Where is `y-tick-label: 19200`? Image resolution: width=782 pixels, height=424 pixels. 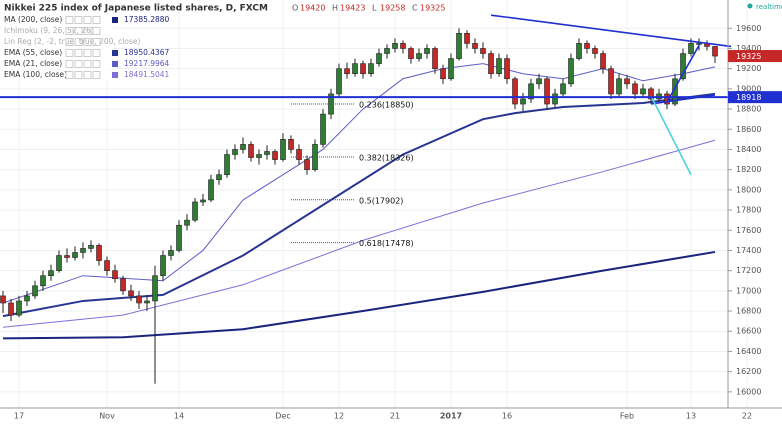
y-tick-label: 19200 is located at coordinates (748, 68).